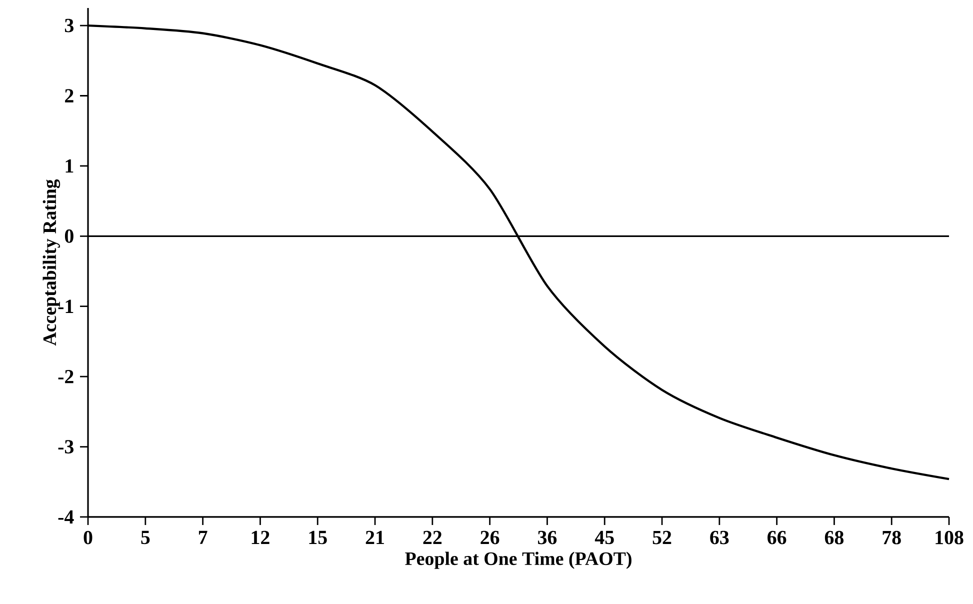  I want to click on x-tick-label: 26, so click(490, 537).